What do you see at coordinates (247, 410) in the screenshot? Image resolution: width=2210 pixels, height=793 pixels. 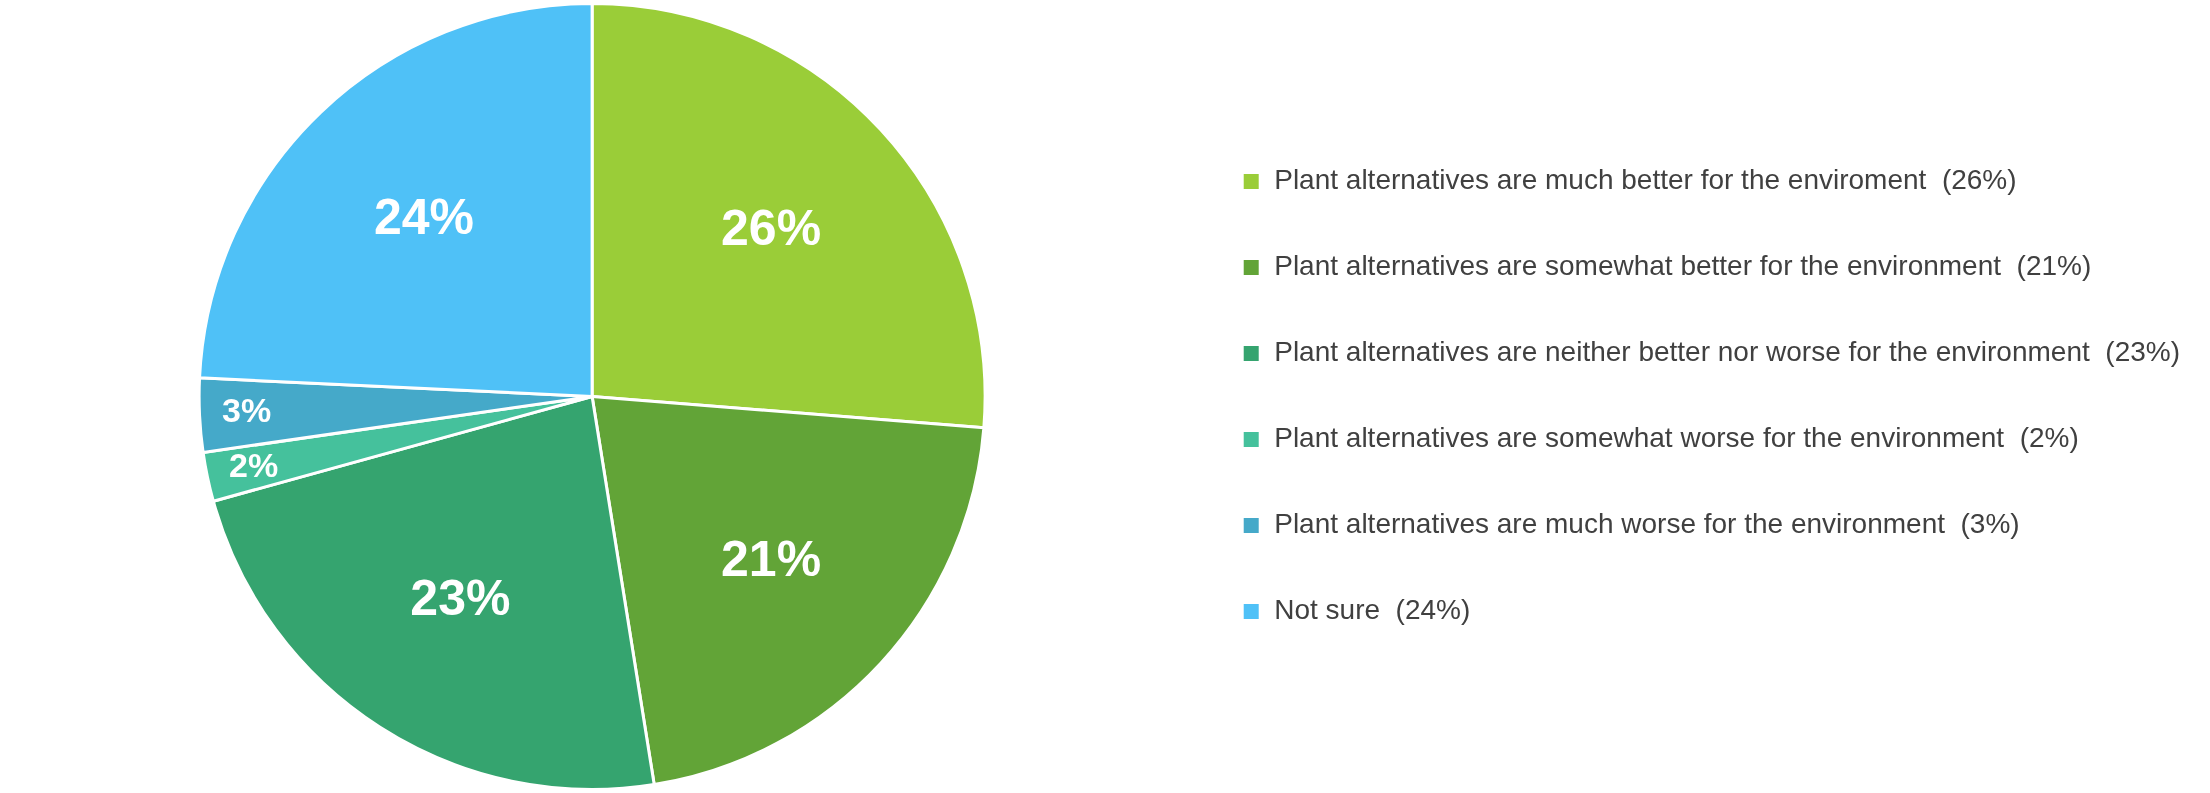 I see `data-label: 3%` at bounding box center [247, 410].